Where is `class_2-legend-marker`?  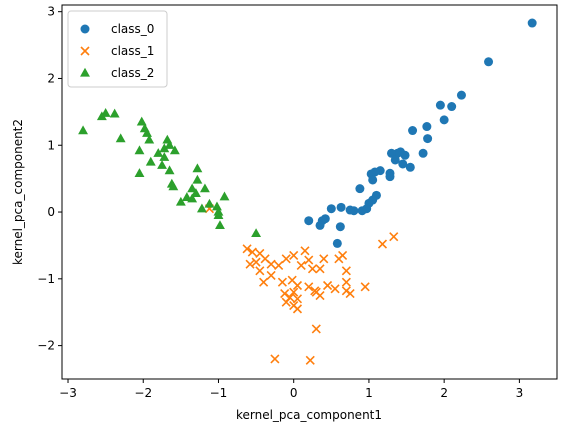
class_2-legend-marker is located at coordinates (85, 72).